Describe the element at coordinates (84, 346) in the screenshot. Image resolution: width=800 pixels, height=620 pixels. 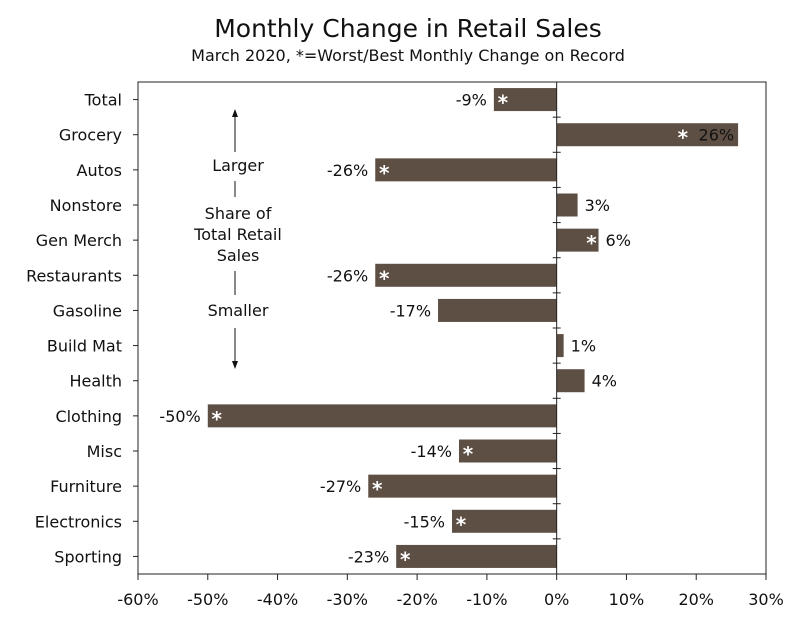
I see `category-label: Build Mat` at that location.